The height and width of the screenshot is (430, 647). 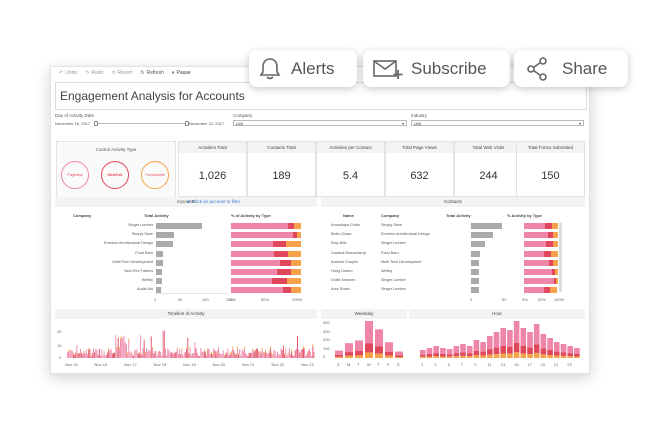 What do you see at coordinates (155, 175) in the screenshot?
I see `formsubmit-toggle: FormSubmit` at bounding box center [155, 175].